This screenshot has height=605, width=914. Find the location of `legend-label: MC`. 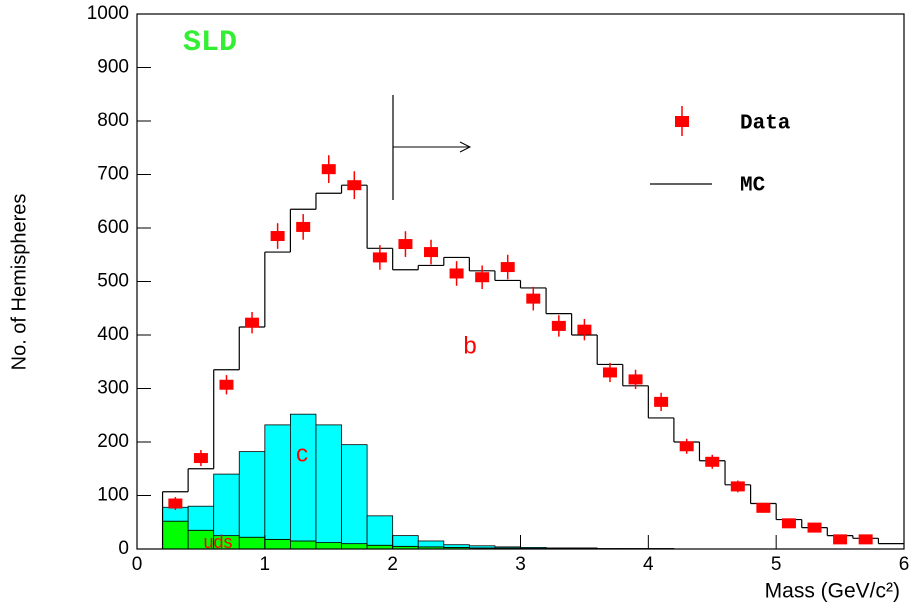

legend-label: MC is located at coordinates (753, 186).